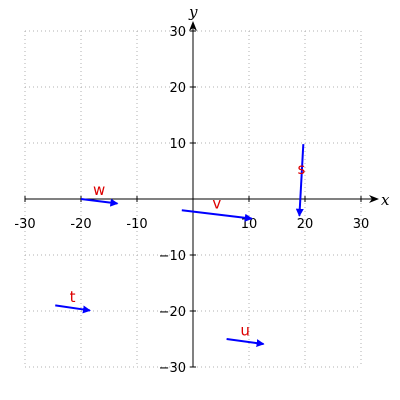 The width and height of the screenshot is (400, 400). I want to click on vector-s: s, so click(300, 180).